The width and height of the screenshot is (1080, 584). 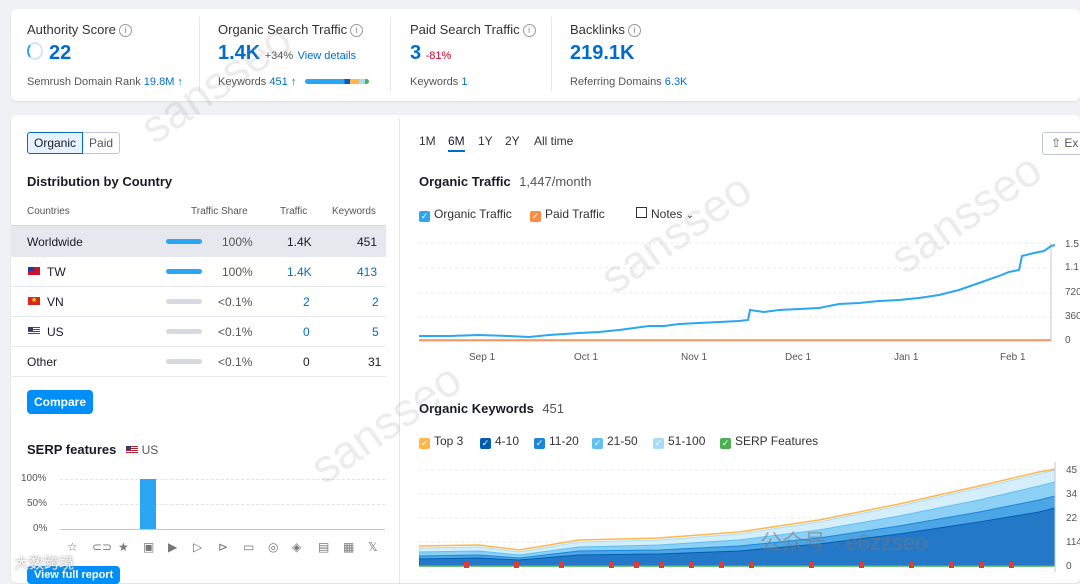 I want to click on timeframe-6m: 6M, so click(x=456, y=143).